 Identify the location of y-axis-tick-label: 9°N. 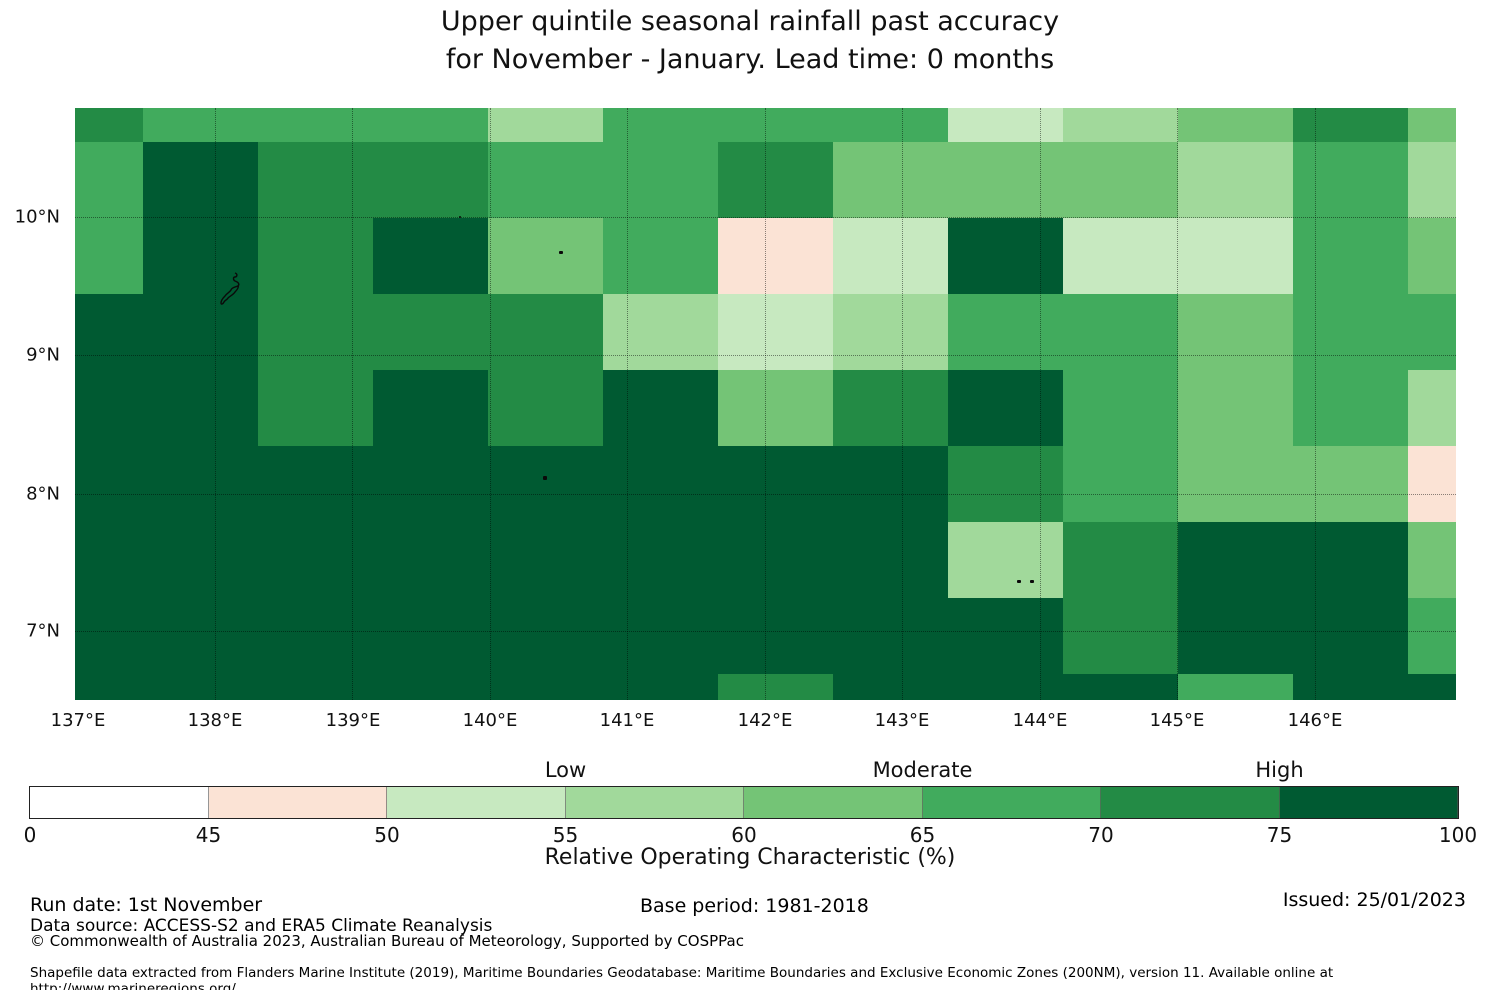
(43, 355).